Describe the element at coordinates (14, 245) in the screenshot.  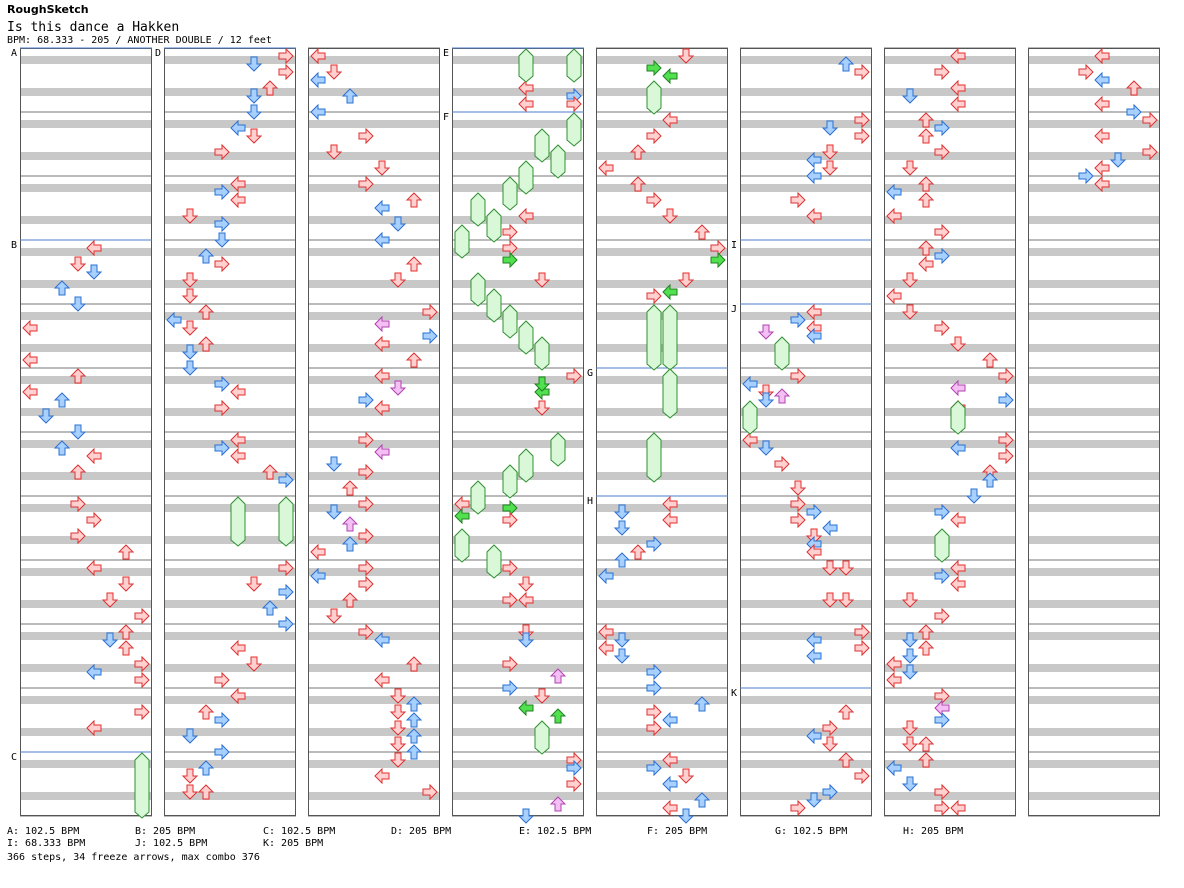
I see `section-label: B` at that location.